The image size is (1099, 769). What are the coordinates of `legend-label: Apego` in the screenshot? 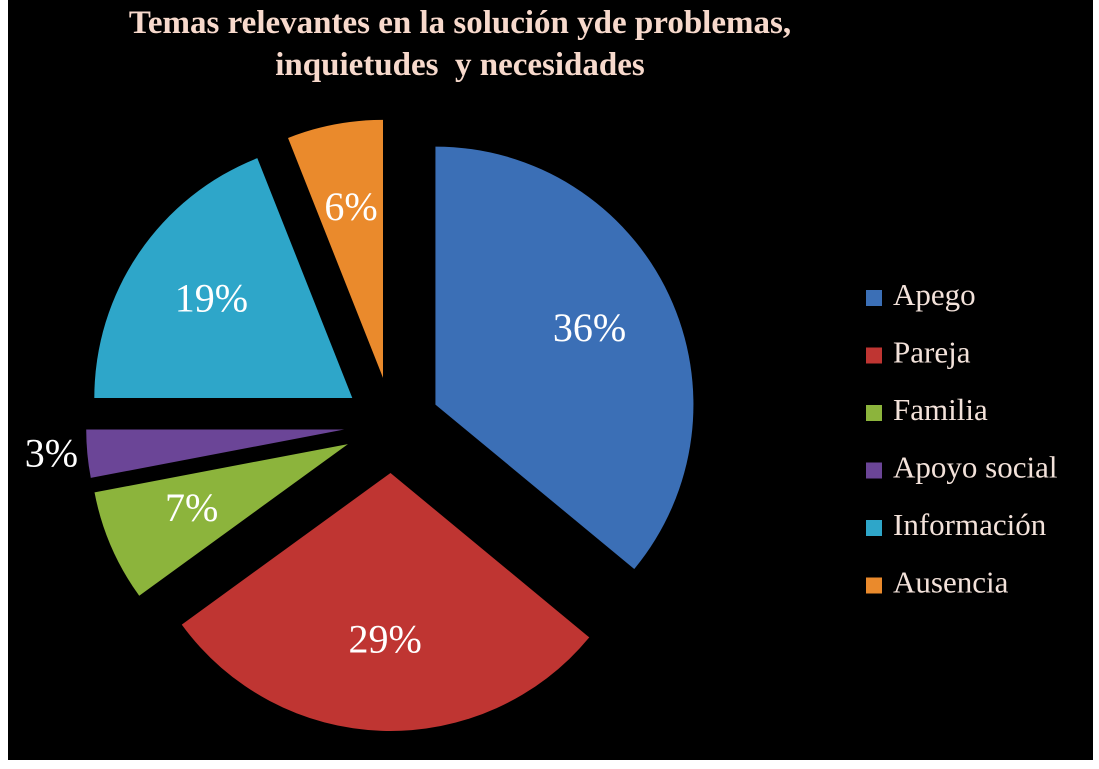 It's located at (934, 294).